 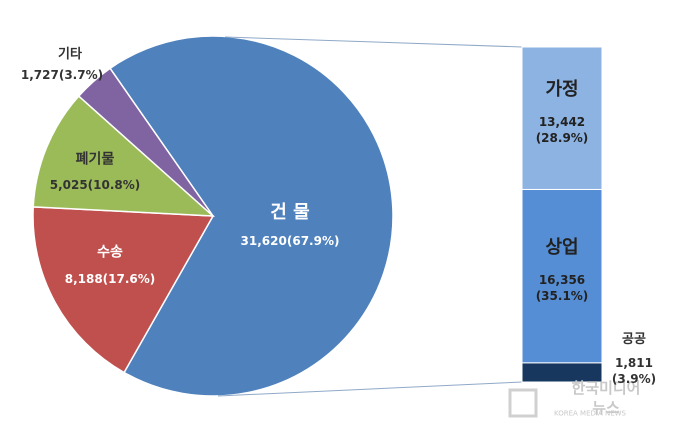 What do you see at coordinates (606, 397) in the screenshot?
I see `watermark-title: 한국미디어뉴스` at bounding box center [606, 397].